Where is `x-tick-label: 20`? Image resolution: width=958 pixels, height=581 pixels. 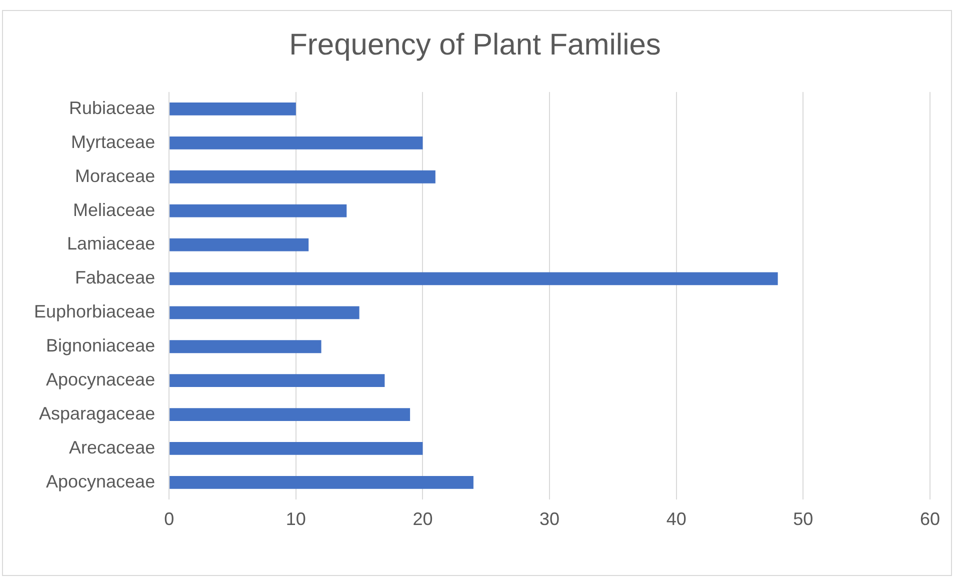 x-tick-label: 20 is located at coordinates (422, 519).